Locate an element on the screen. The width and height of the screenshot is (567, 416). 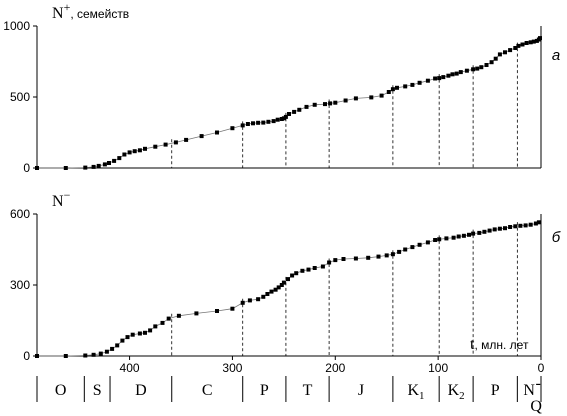
period-label: J is located at coordinates (361, 390).